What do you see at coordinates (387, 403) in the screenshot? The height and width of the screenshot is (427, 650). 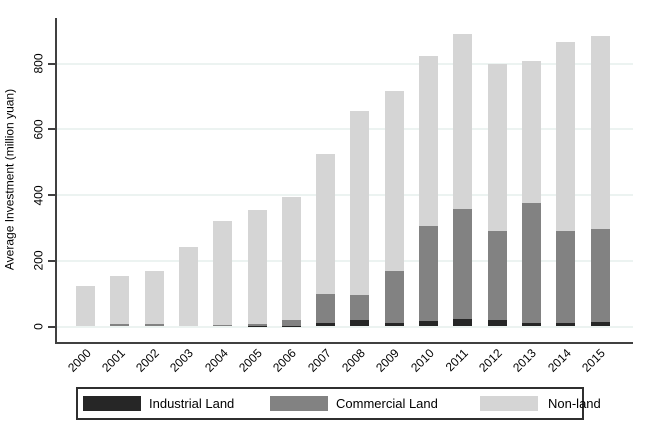 I see `legend-label-commercial-land: Commercial Land` at bounding box center [387, 403].